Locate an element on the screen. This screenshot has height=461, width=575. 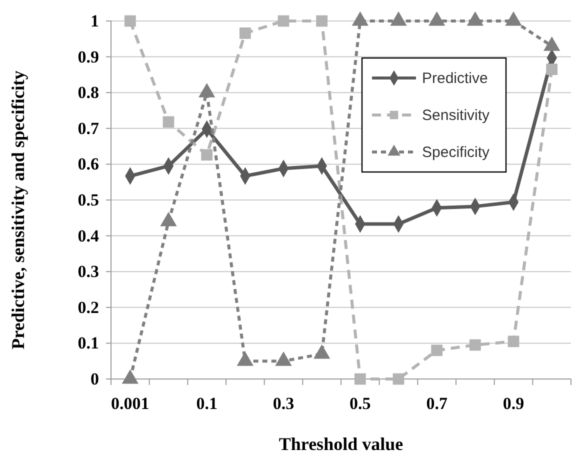
x-tick-label: 0.5 is located at coordinates (360, 404).